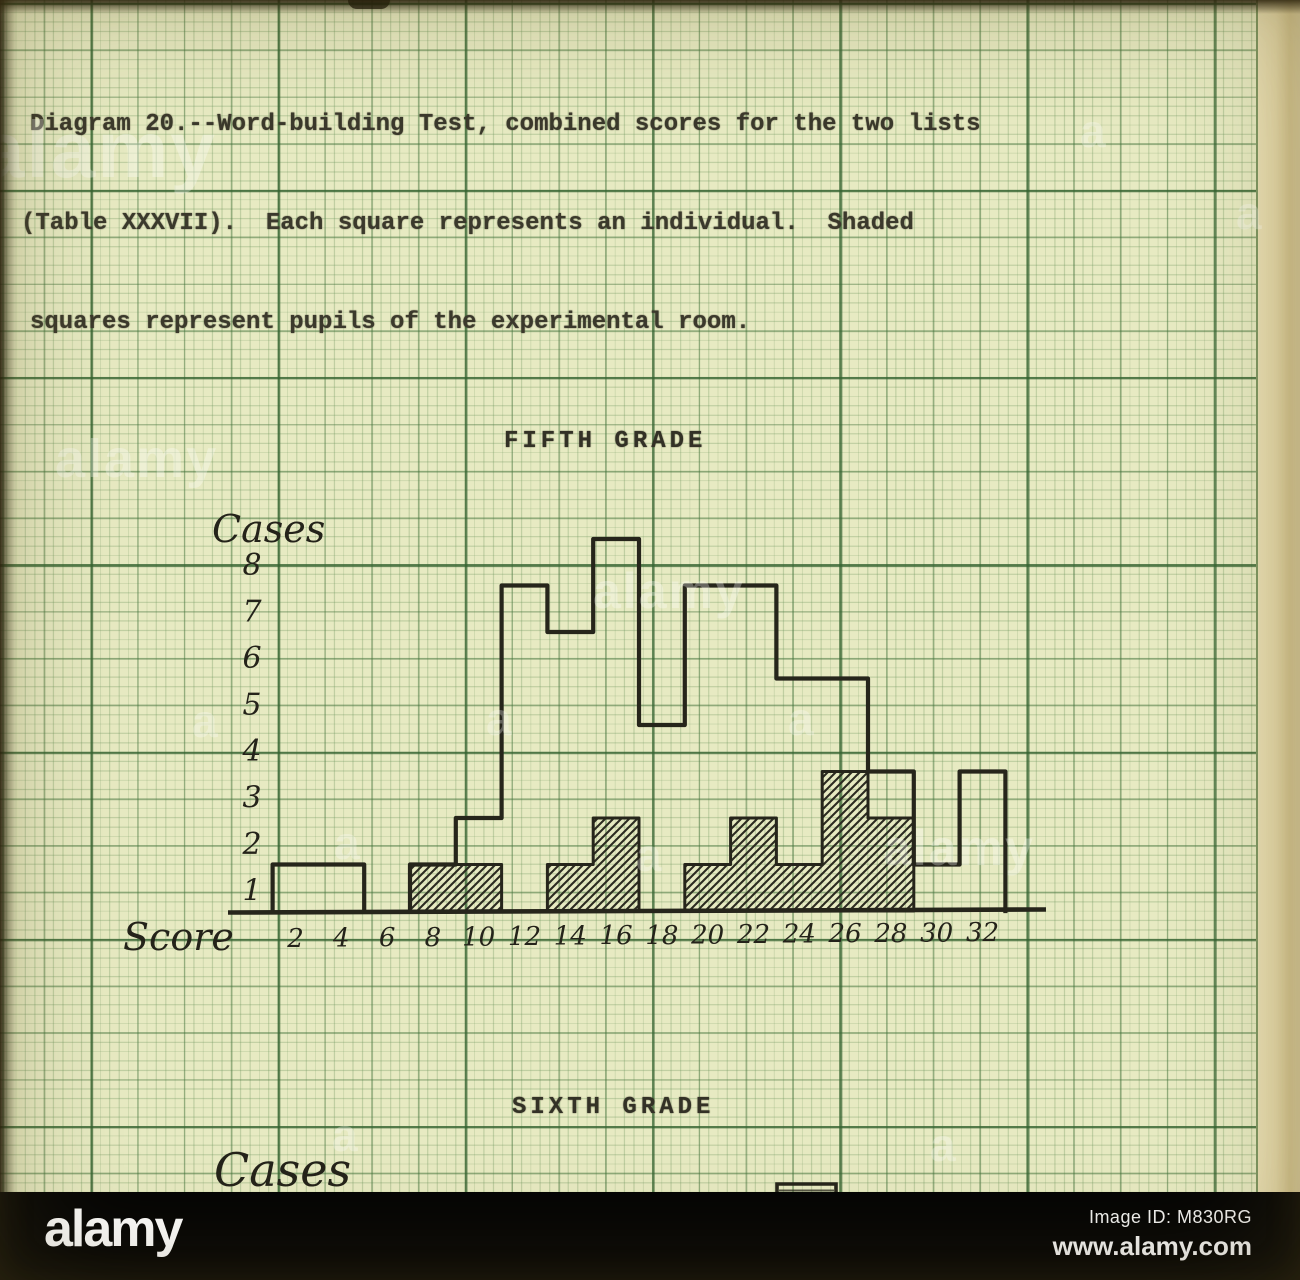 The width and height of the screenshot is (1300, 1280). I want to click on y-tick-label: 5, so click(251, 705).